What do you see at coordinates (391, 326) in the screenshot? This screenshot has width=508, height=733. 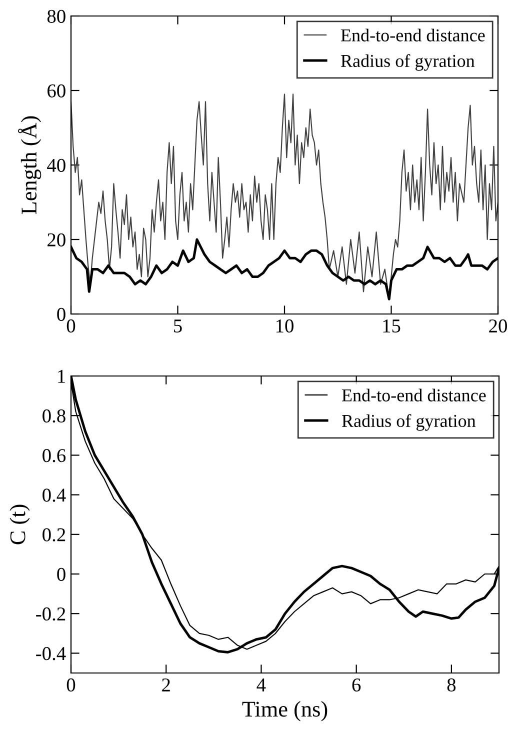 I see `x-tick-label: 15` at bounding box center [391, 326].